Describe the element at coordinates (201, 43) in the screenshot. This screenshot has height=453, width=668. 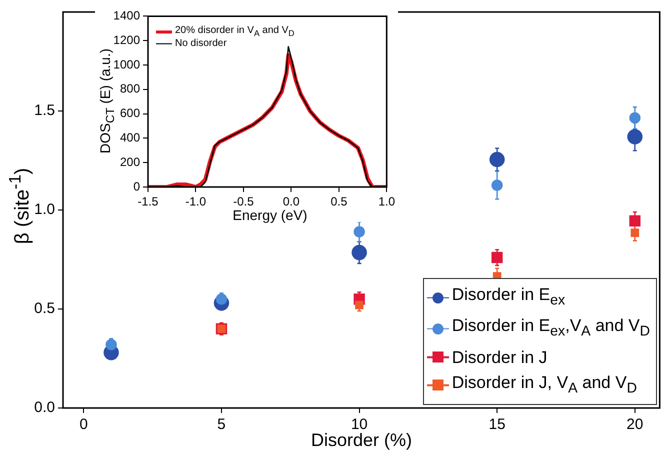
I see `legend-label: No disorder` at that location.